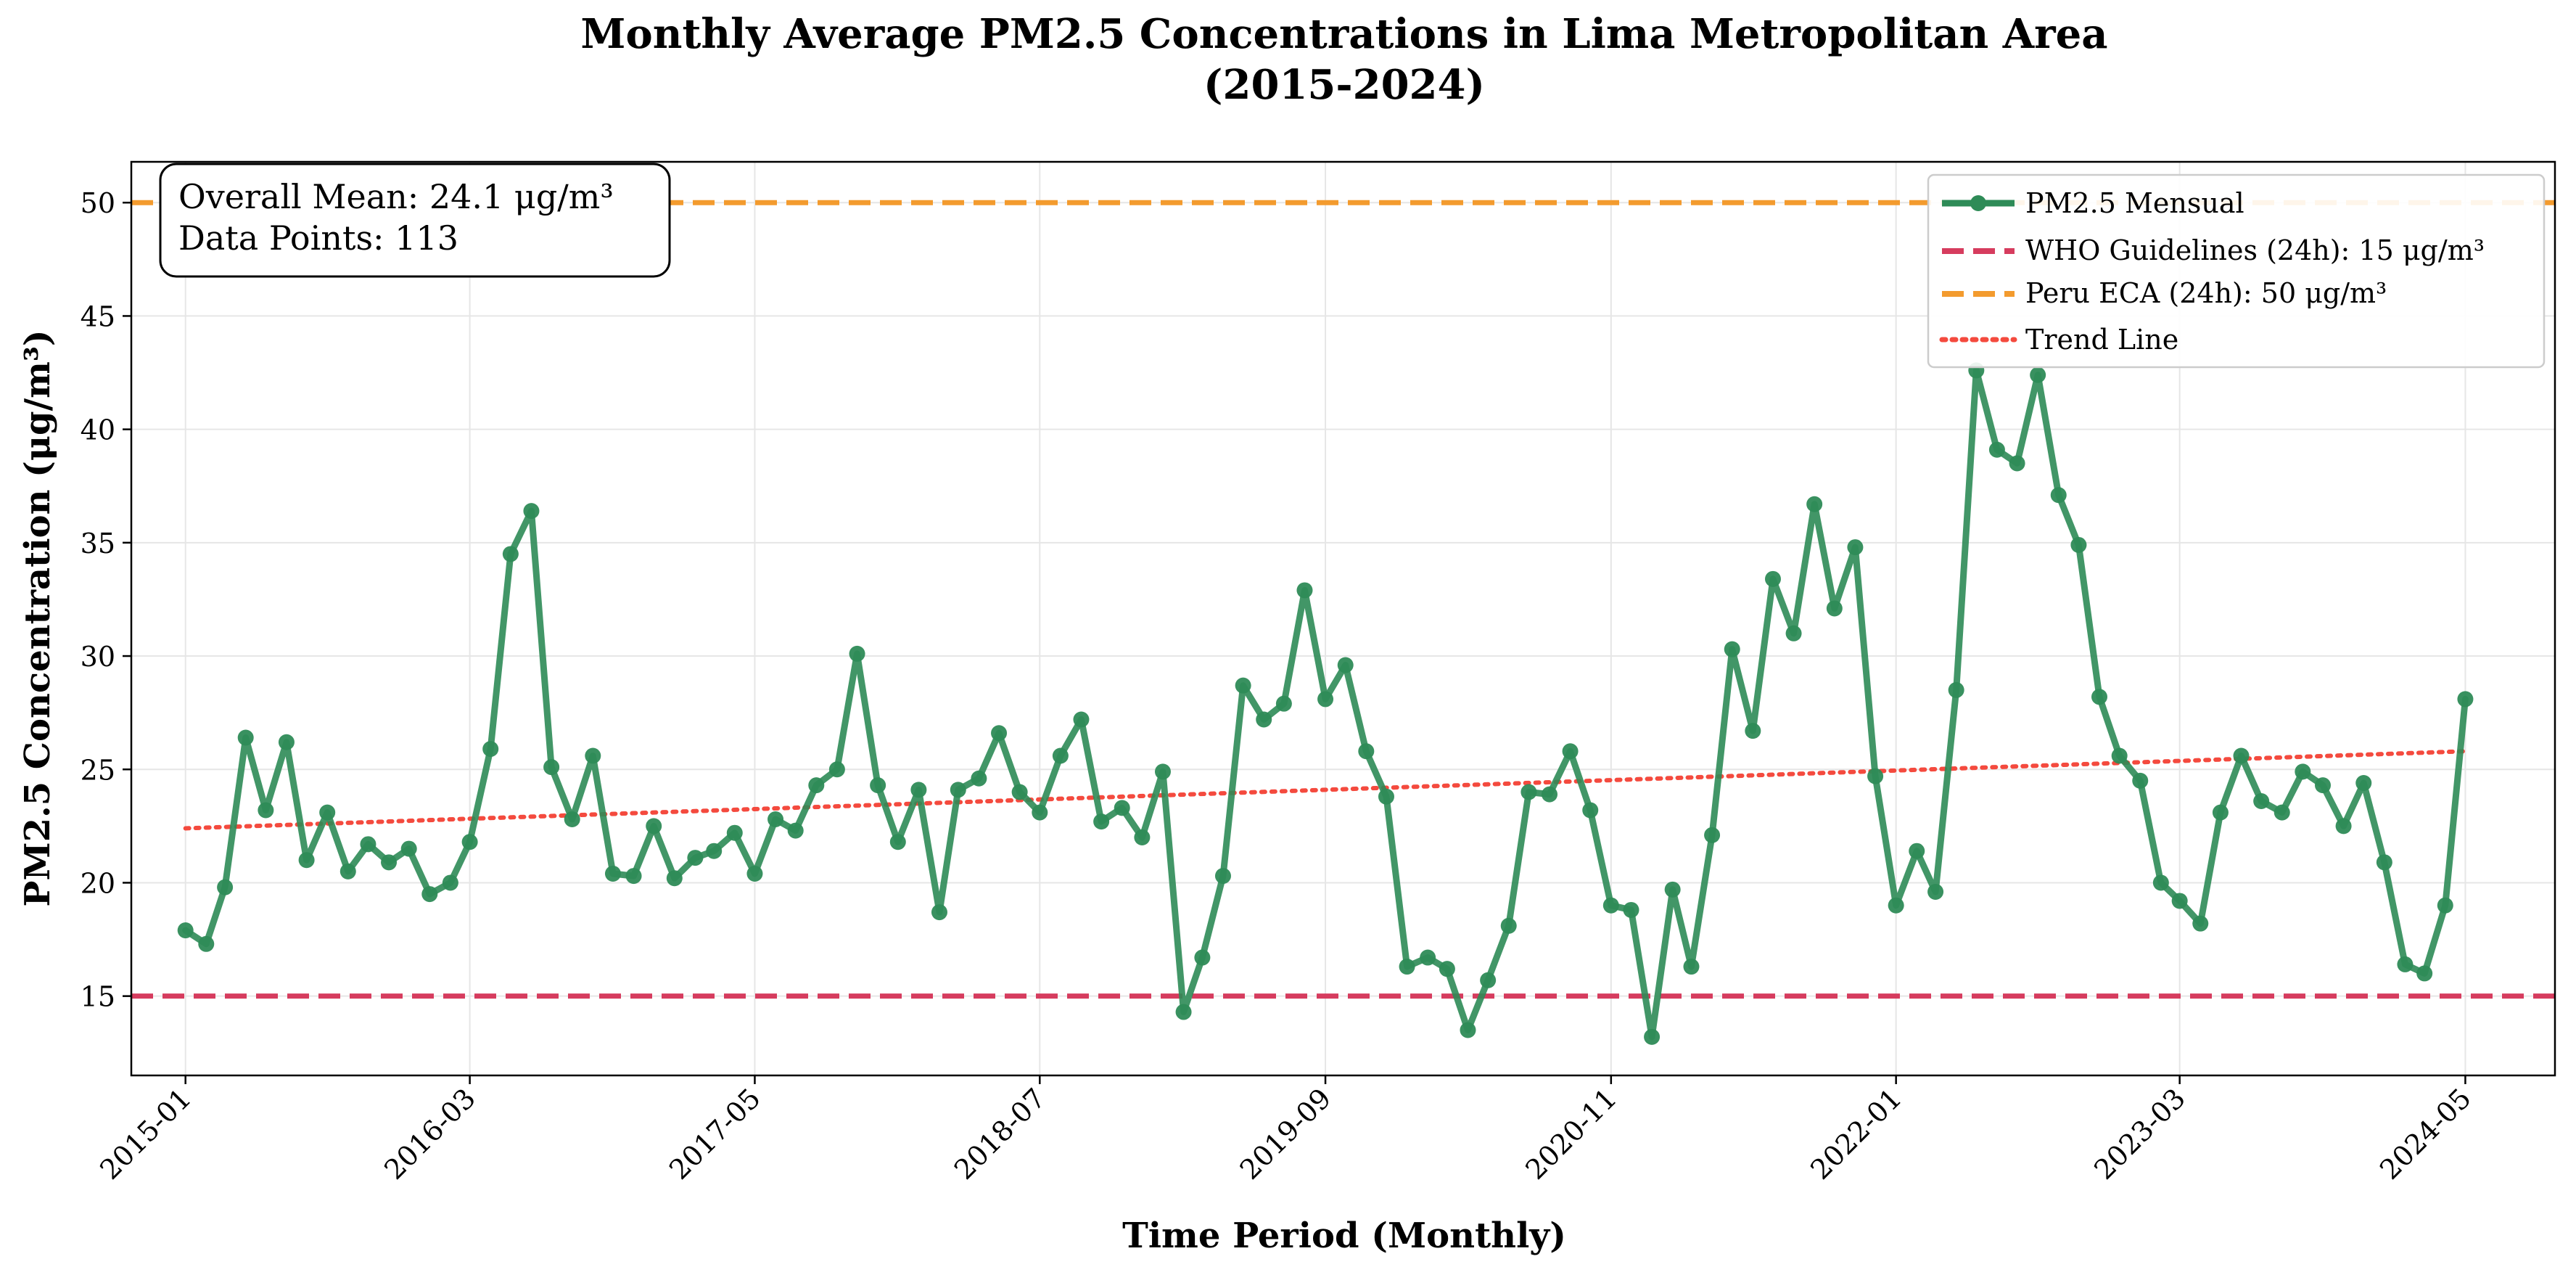 This screenshot has width=2576, height=1275. What do you see at coordinates (98, 543) in the screenshot?
I see `y-tick-label: 35` at bounding box center [98, 543].